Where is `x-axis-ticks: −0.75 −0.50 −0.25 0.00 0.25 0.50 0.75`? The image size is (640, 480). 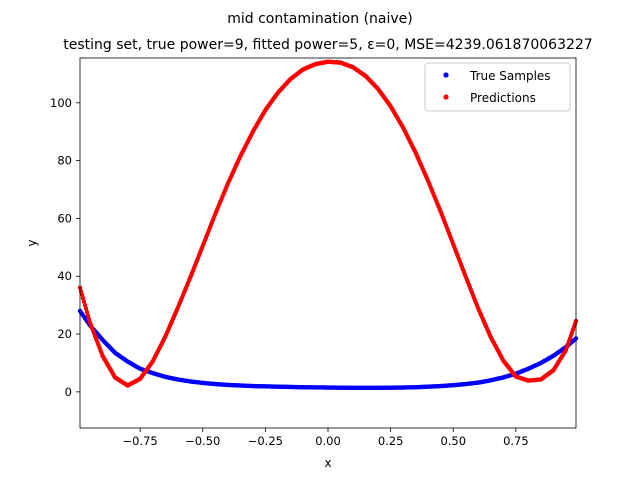 x-axis-ticks: −0.75 −0.50 −0.25 0.00 0.25 0.50 0.75 is located at coordinates (325, 438).